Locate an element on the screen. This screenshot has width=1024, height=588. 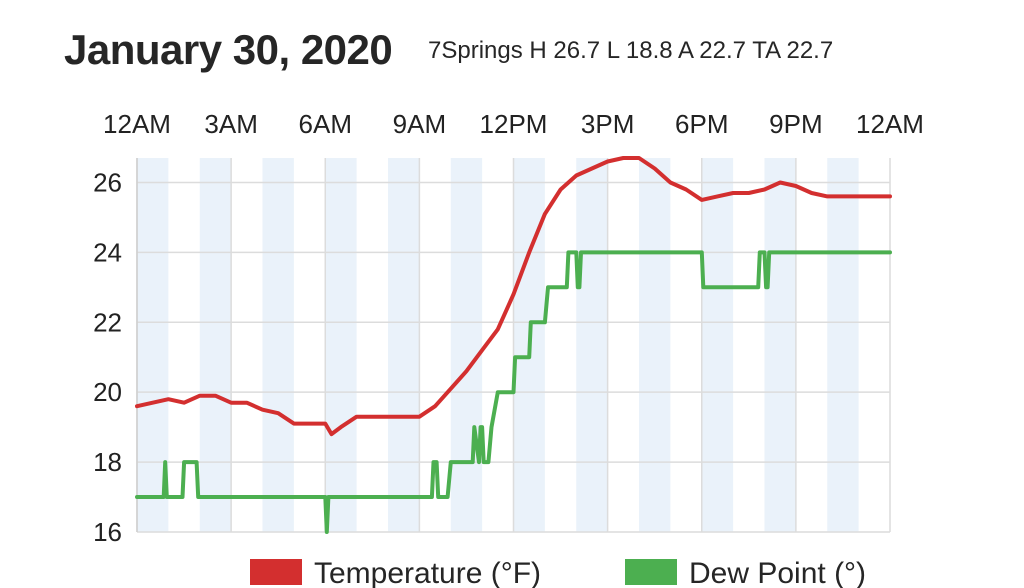
legend-label: Temperature (°F) is located at coordinates (427, 572).